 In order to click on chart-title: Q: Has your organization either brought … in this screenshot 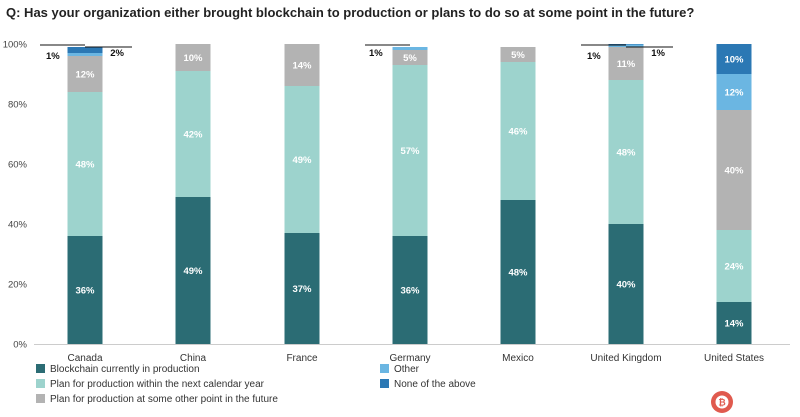, I will do `click(350, 12)`.